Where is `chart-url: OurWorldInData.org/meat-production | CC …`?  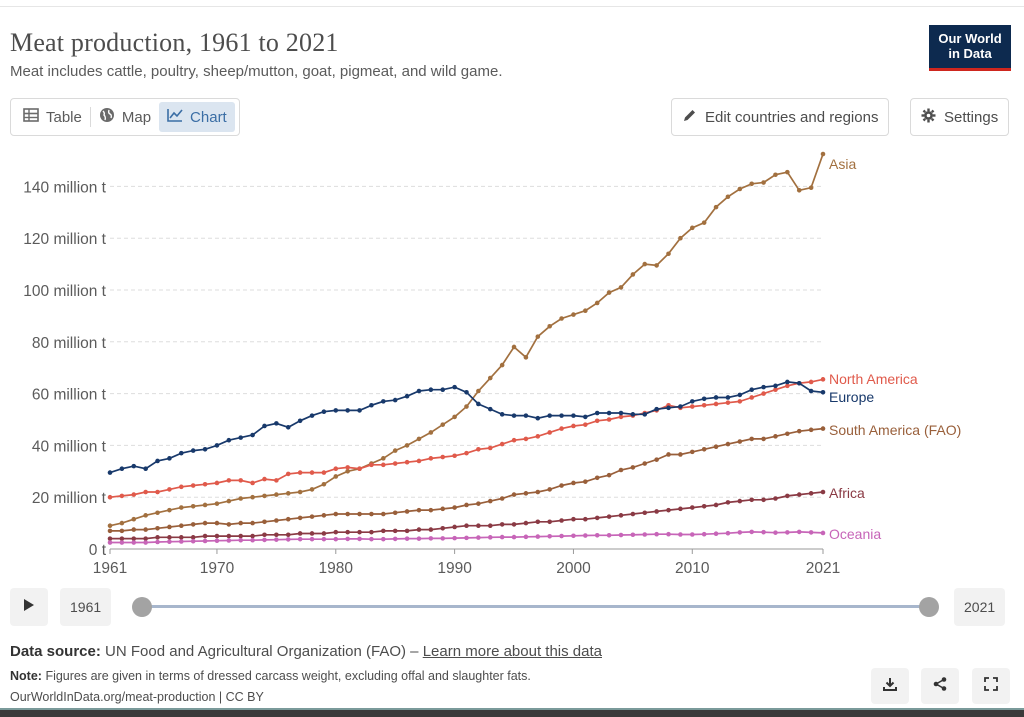 chart-url: OurWorldInData.org/meat-production | CC … is located at coordinates (137, 697).